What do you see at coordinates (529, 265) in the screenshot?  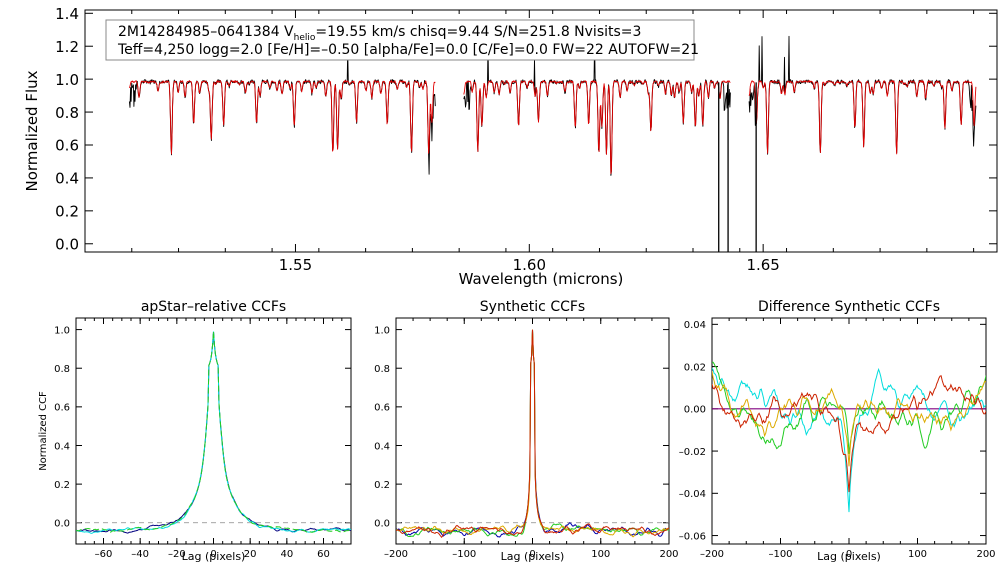 I see `spectrum-xtick-label: 1.60` at bounding box center [529, 265].